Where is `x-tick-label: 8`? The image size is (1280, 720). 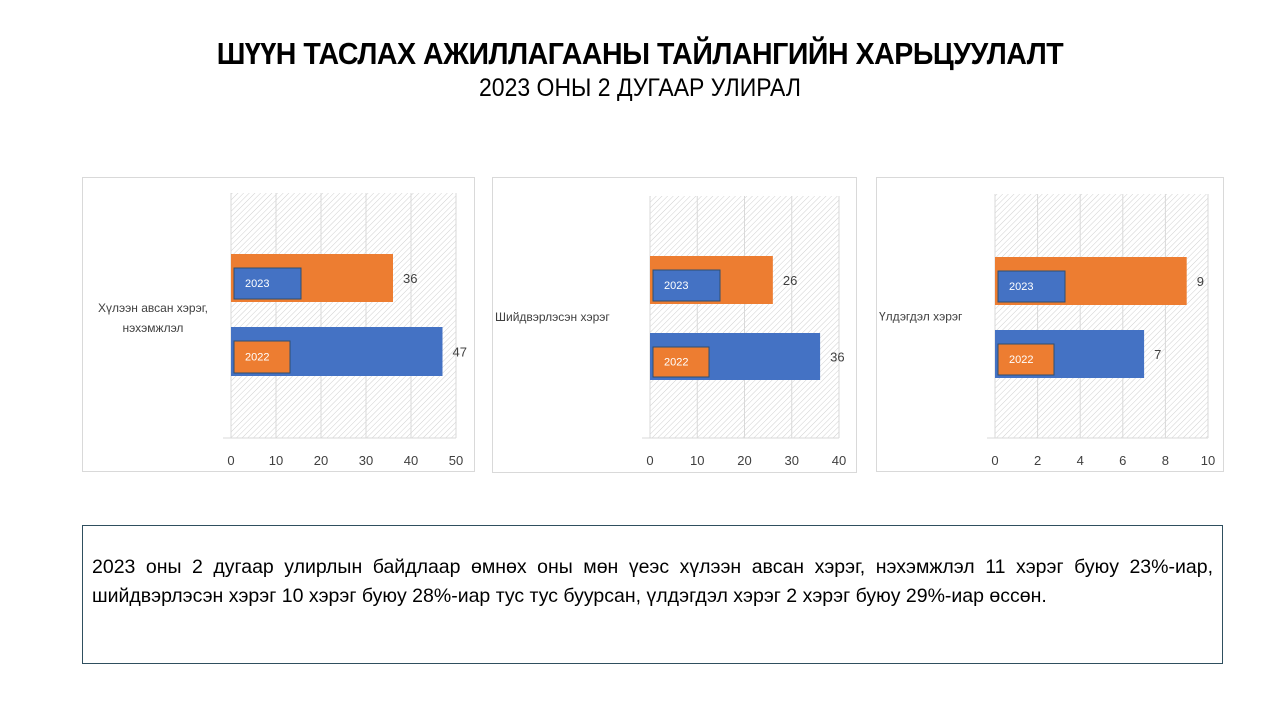 x-tick-label: 8 is located at coordinates (1165, 460).